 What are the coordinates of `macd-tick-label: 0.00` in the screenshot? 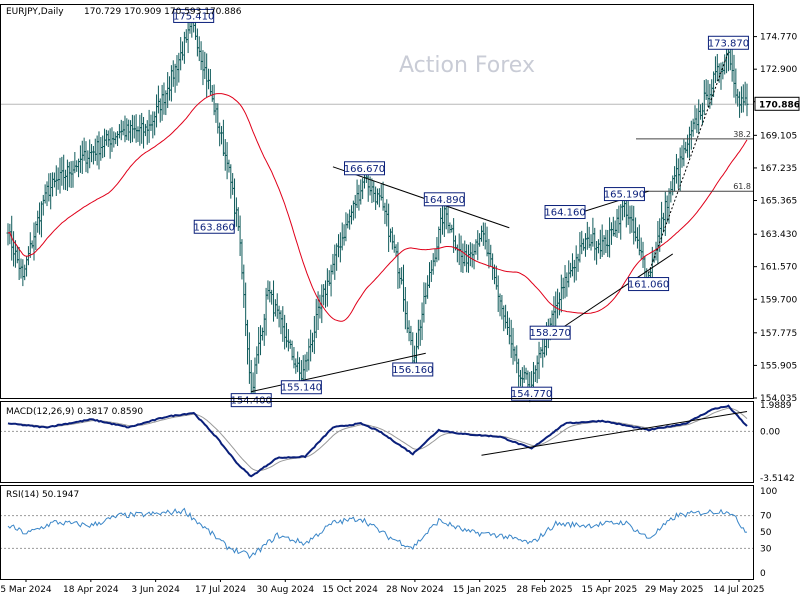 It's located at (770, 432).